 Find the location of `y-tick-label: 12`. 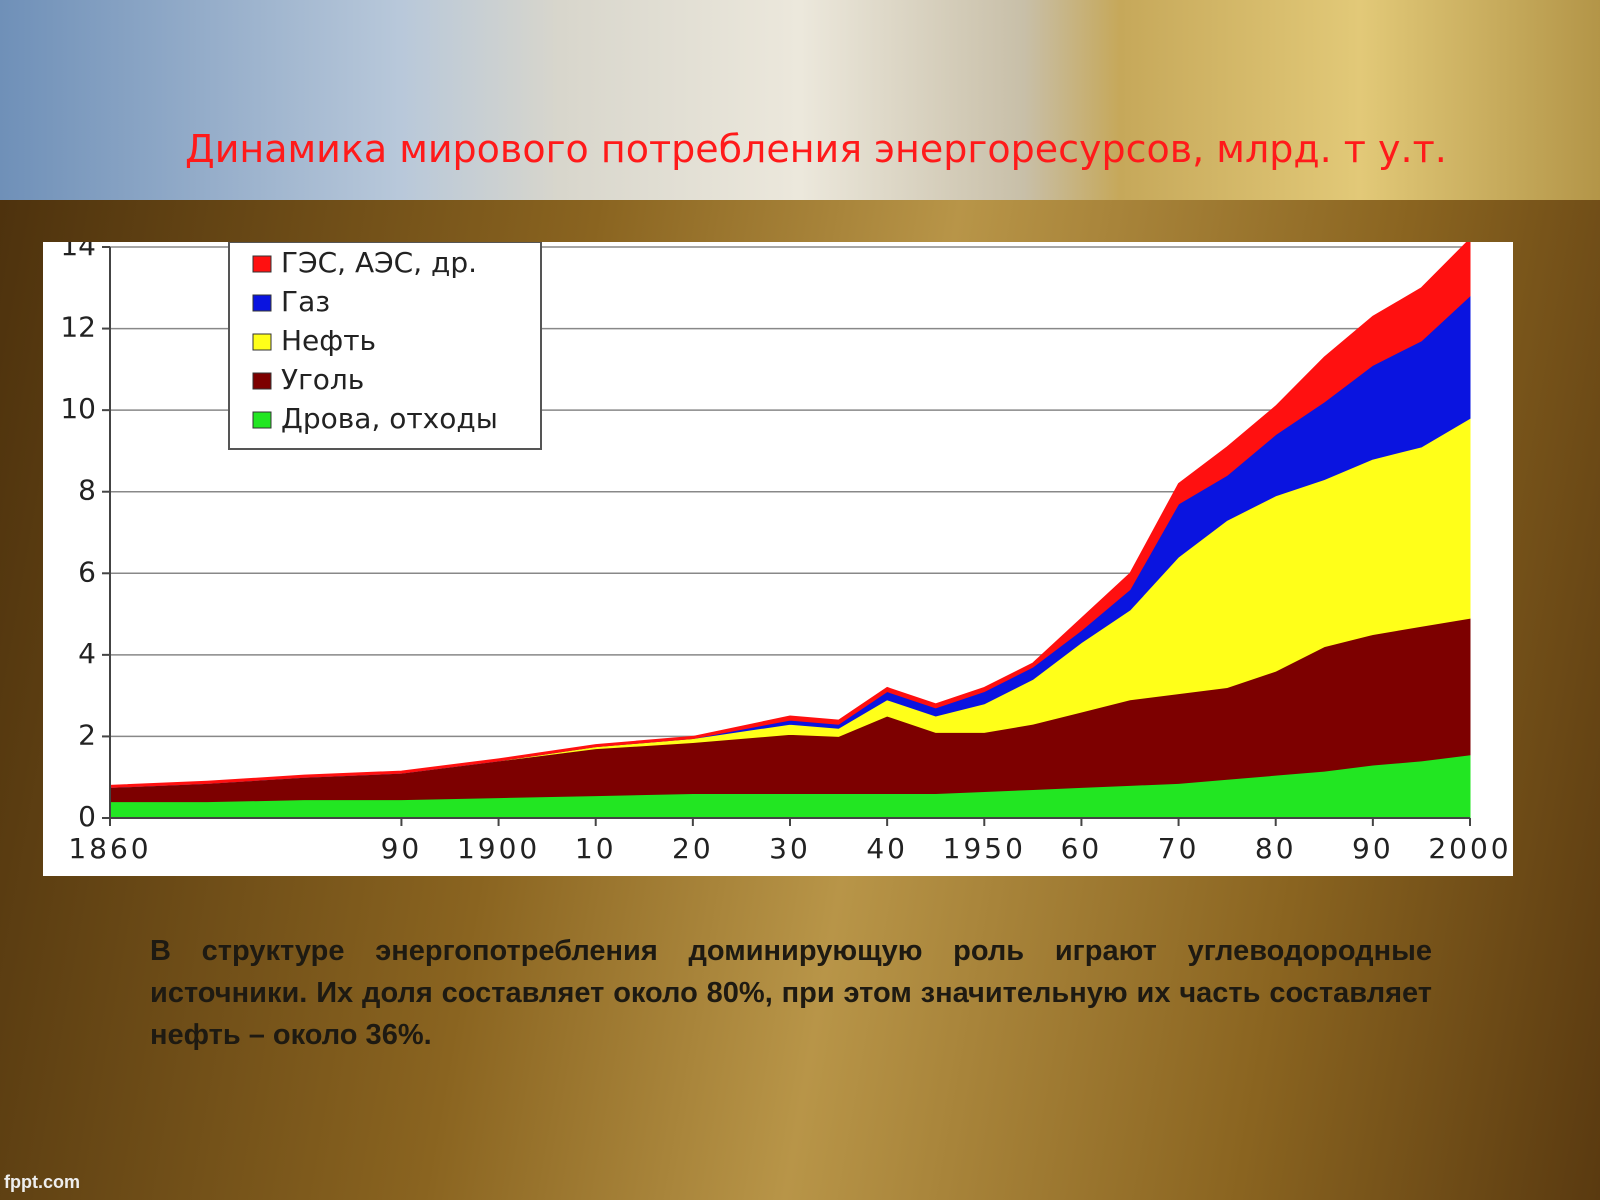

y-tick-label: 12 is located at coordinates (78, 327).